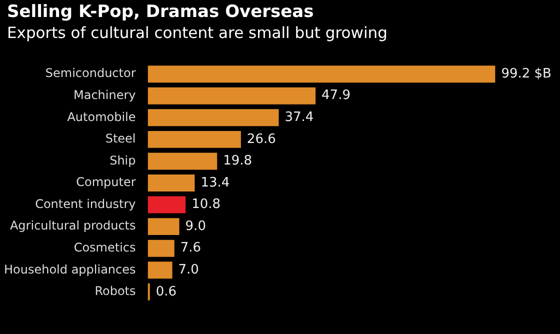 The height and width of the screenshot is (334, 560). I want to click on y-tick-label: Semiconductor, so click(90, 73).